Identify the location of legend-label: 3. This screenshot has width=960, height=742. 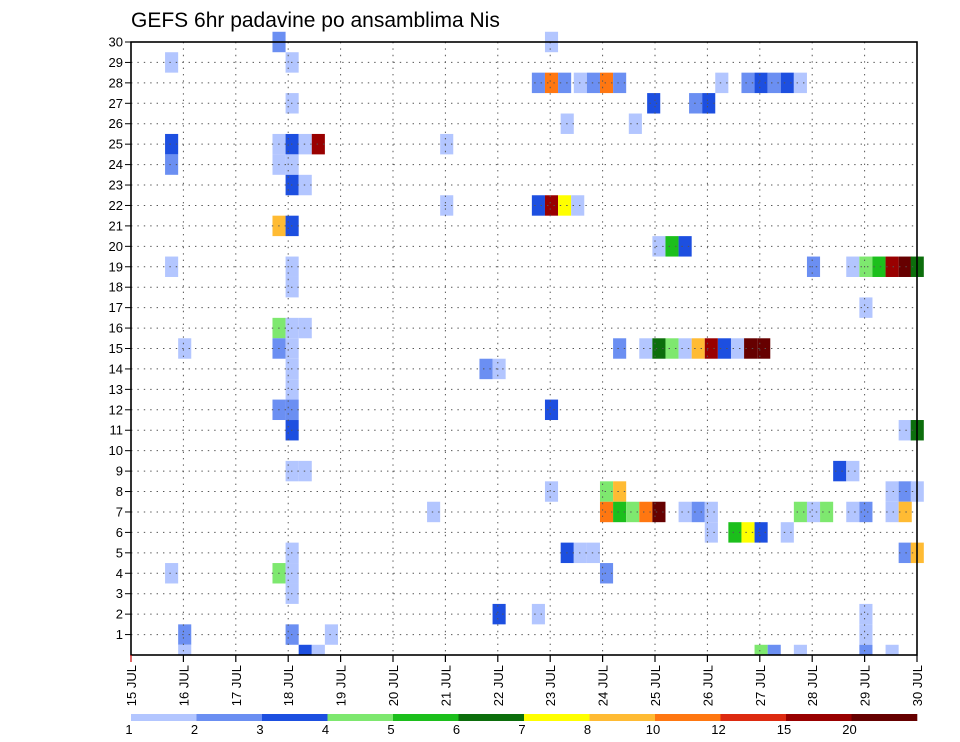
(259, 729).